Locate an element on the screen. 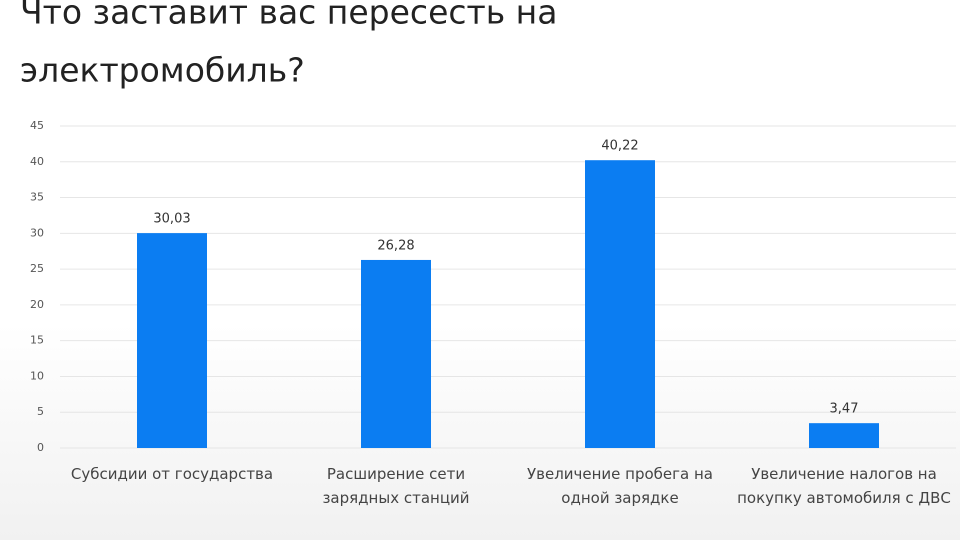 This screenshot has width=960, height=540. y-tick-label: 15 is located at coordinates (37, 340).